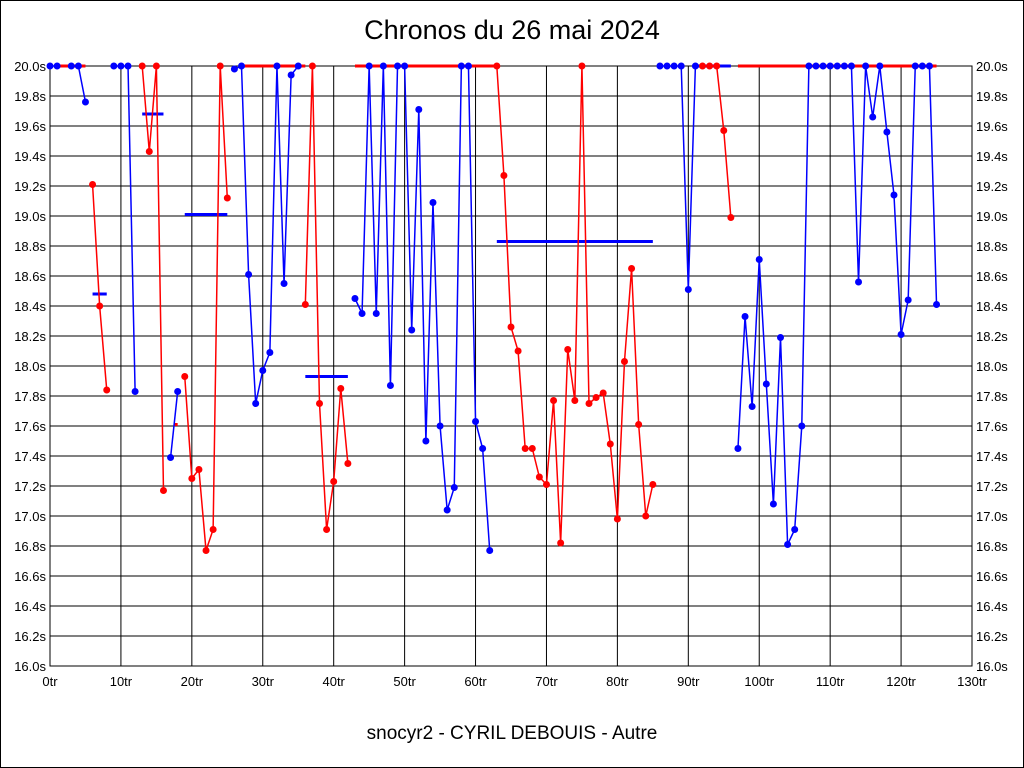 The width and height of the screenshot is (1024, 768). I want to click on x-tick-label: 70tr, so click(546, 681).